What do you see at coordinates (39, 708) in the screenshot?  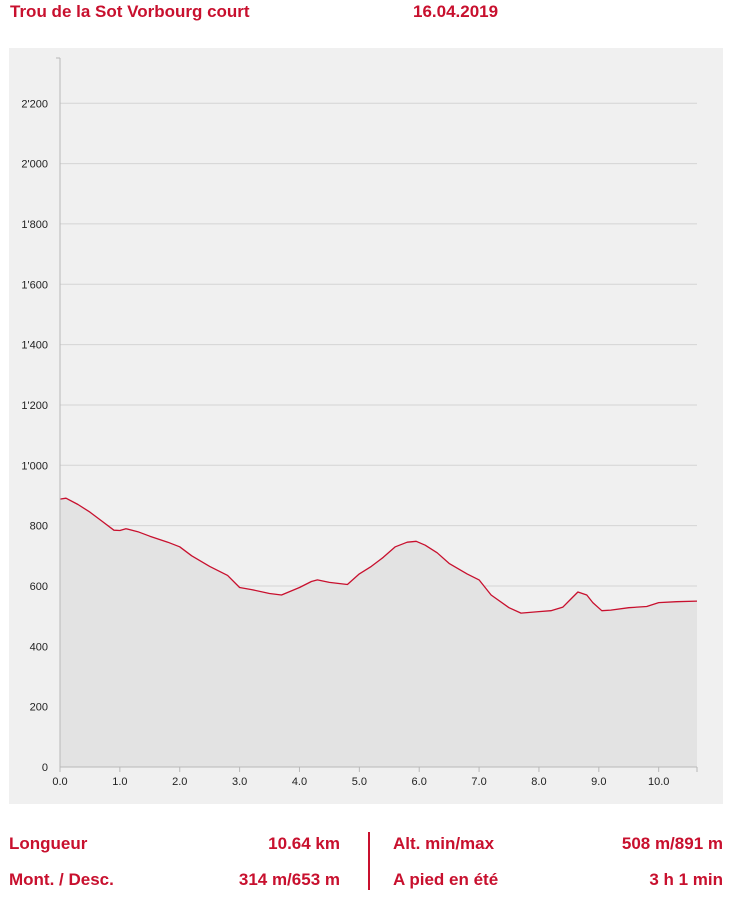 I see `y-tick-label: 200` at bounding box center [39, 708].